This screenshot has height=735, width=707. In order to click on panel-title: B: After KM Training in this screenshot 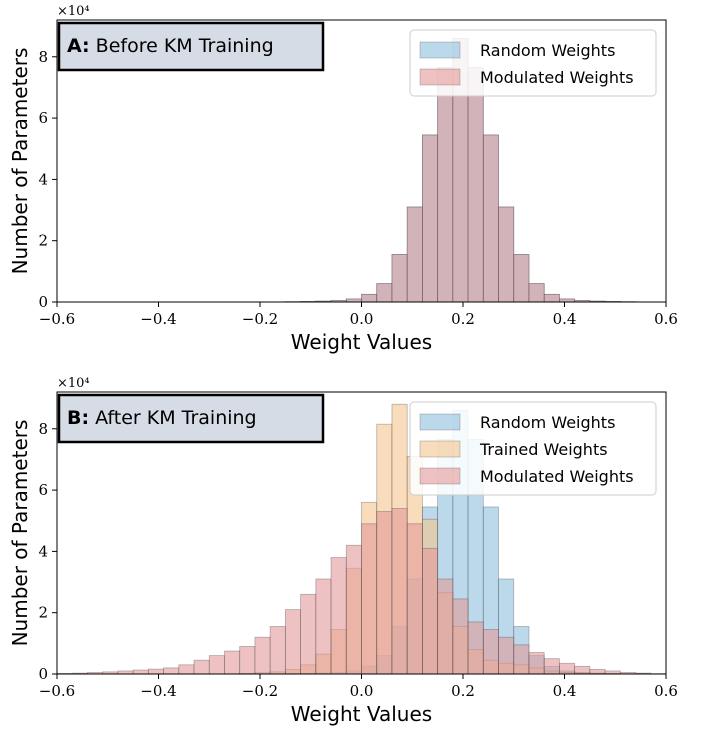, I will do `click(191, 418)`.